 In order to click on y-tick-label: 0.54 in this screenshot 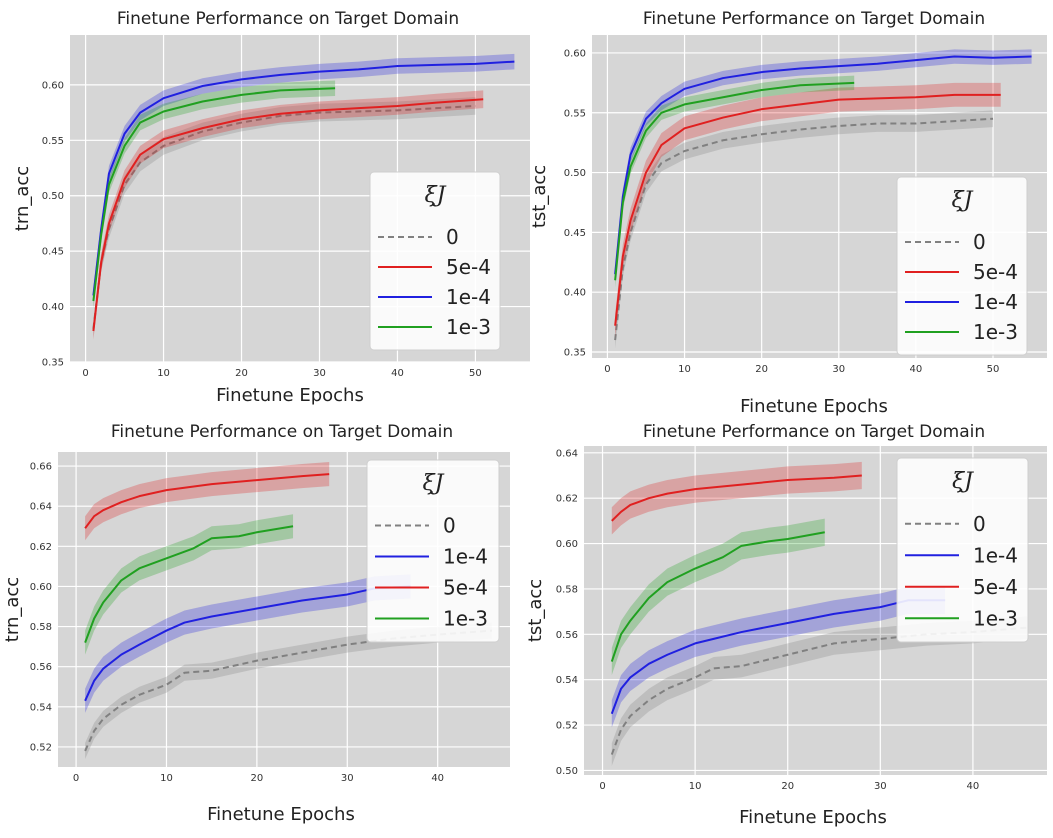, I will do `click(567, 680)`.